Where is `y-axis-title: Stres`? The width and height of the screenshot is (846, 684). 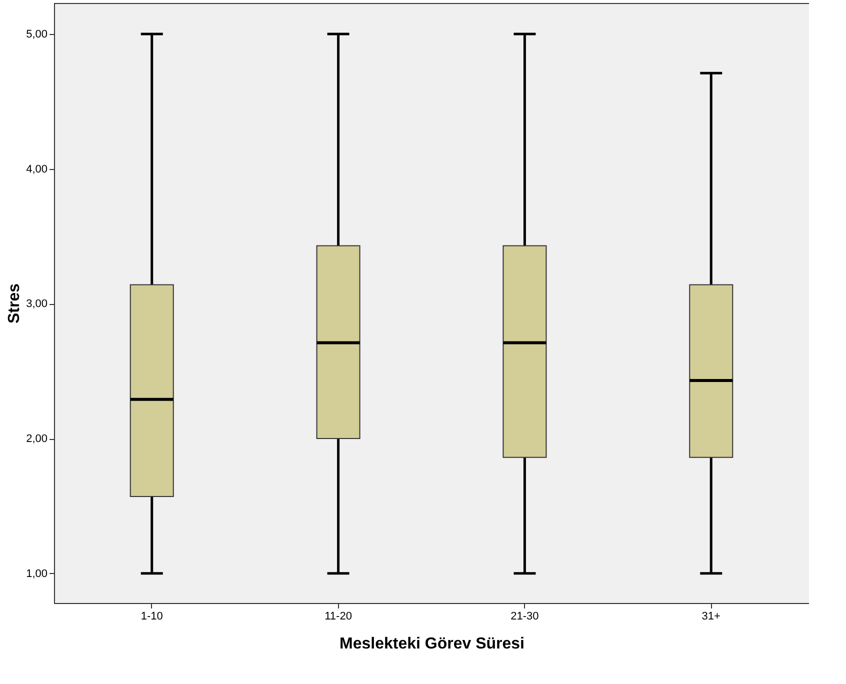
y-axis-title: Stres is located at coordinates (15, 303).